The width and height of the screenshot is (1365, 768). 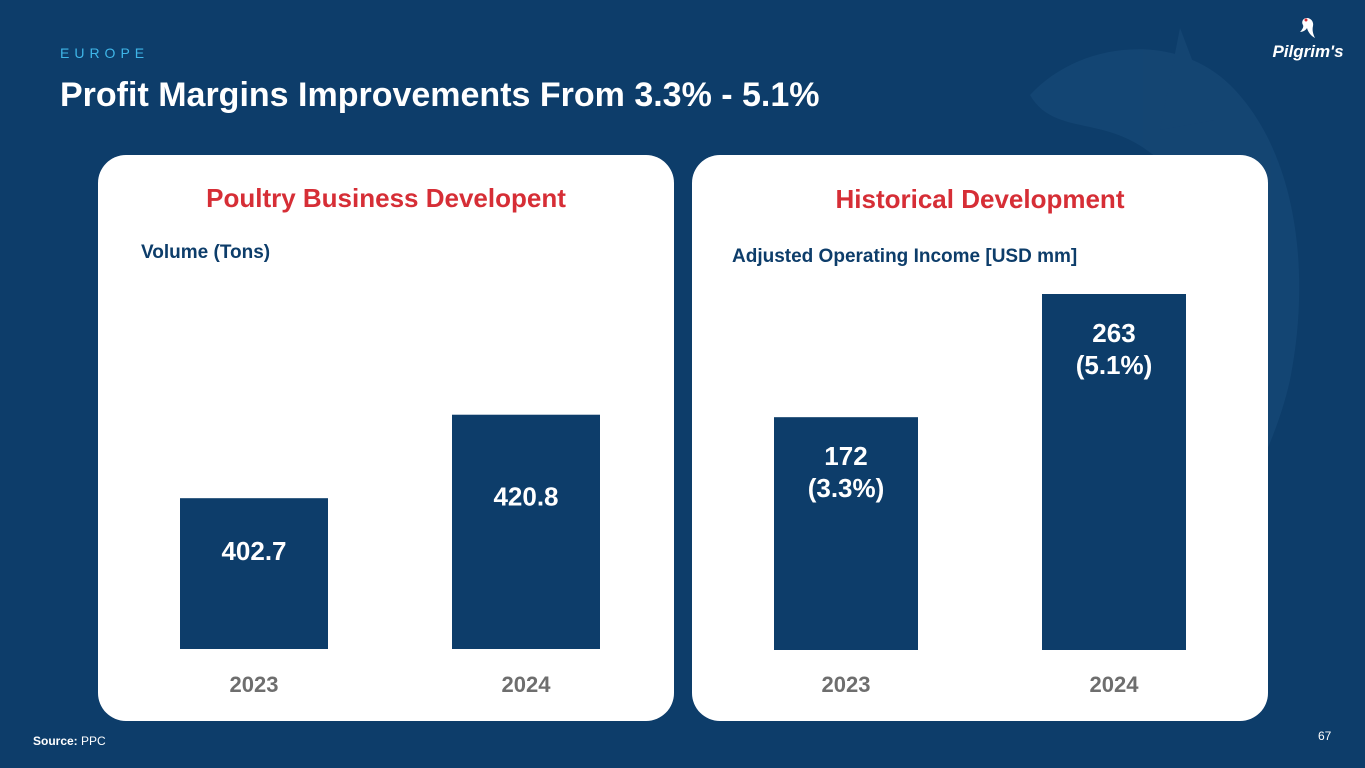 I want to click on logo-text: Pilgrim's, so click(x=1308, y=51).